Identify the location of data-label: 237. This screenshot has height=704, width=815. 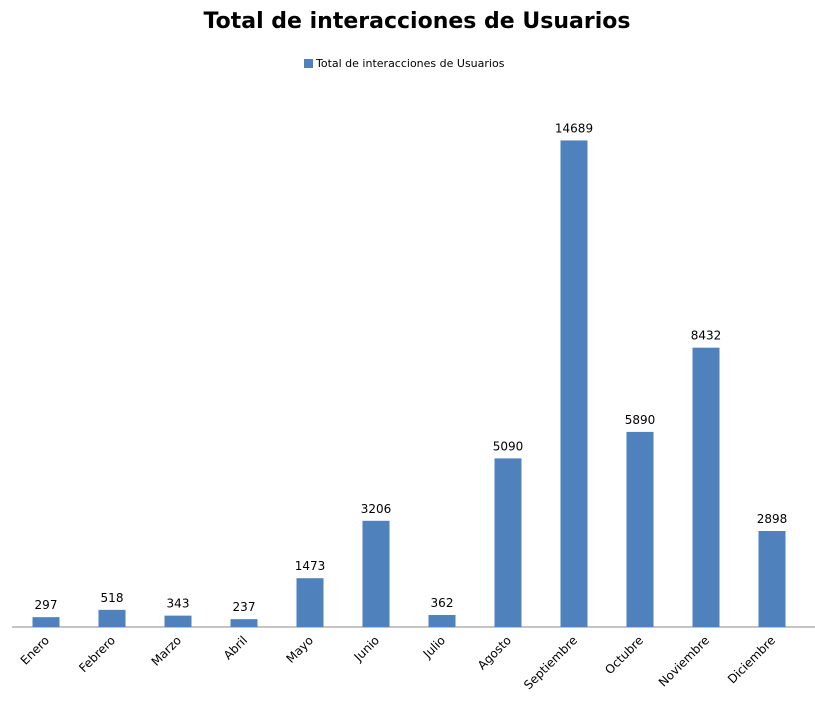
(244, 607).